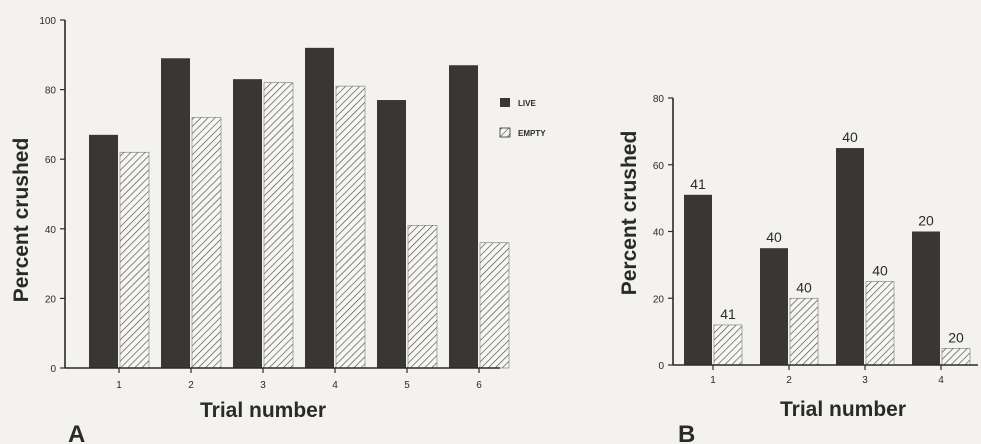 Image resolution: width=981 pixels, height=444 pixels. What do you see at coordinates (407, 385) in the screenshot?
I see `a-x-tick-label: 5` at bounding box center [407, 385].